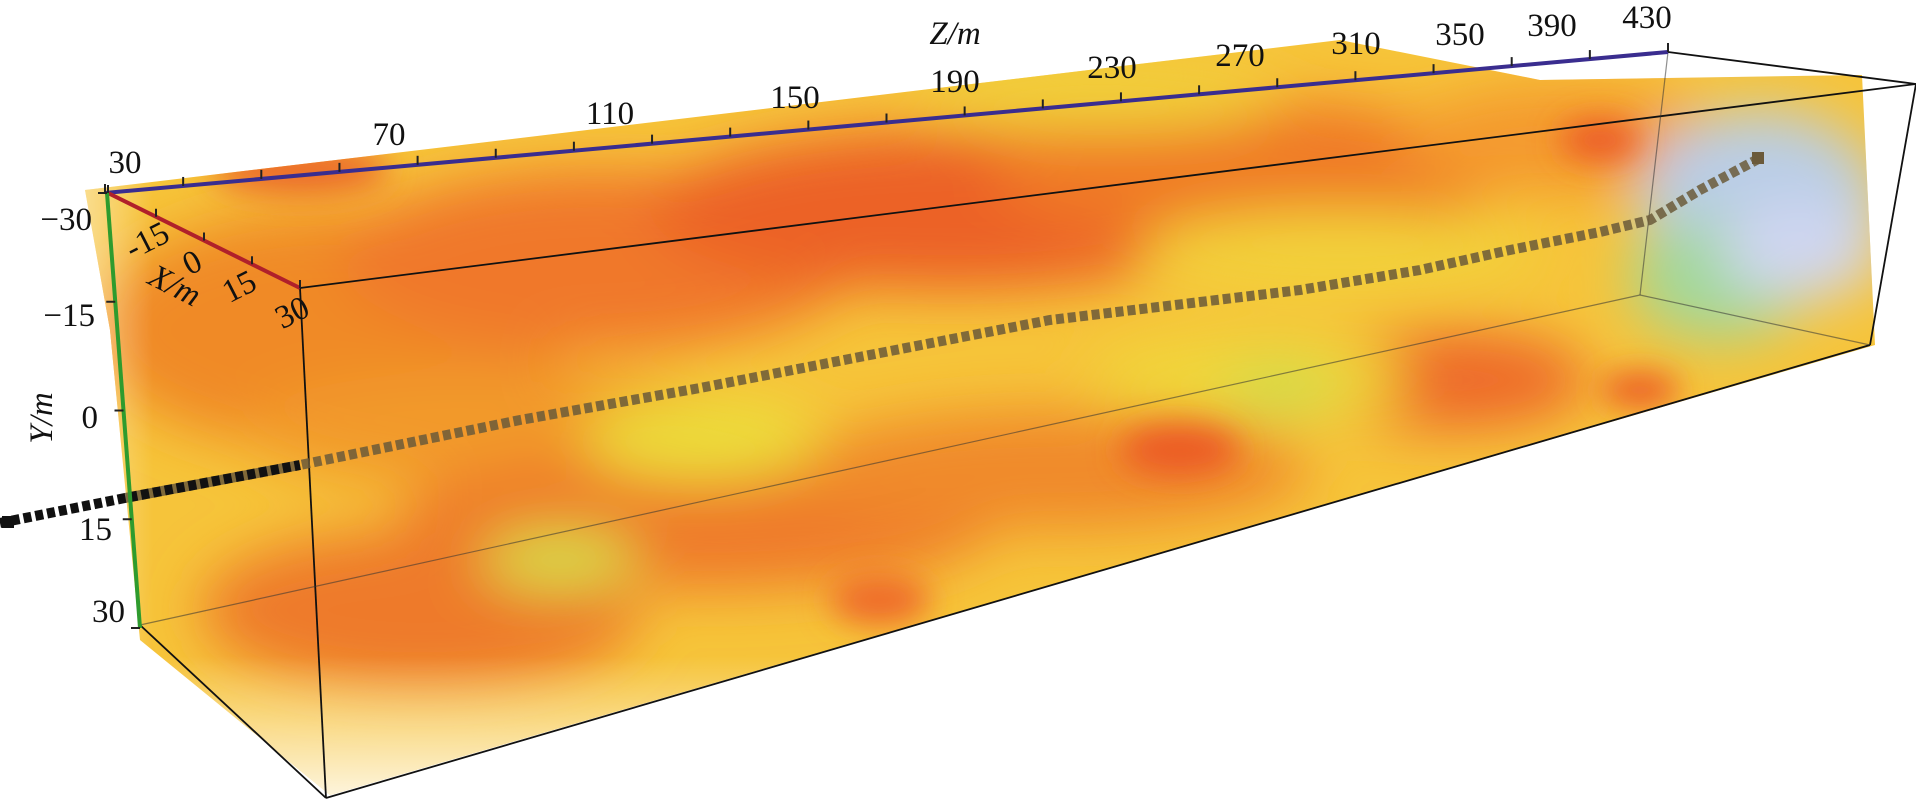 The height and width of the screenshot is (800, 1916). I want to click on y-axis-ticks, so click(119, 410).